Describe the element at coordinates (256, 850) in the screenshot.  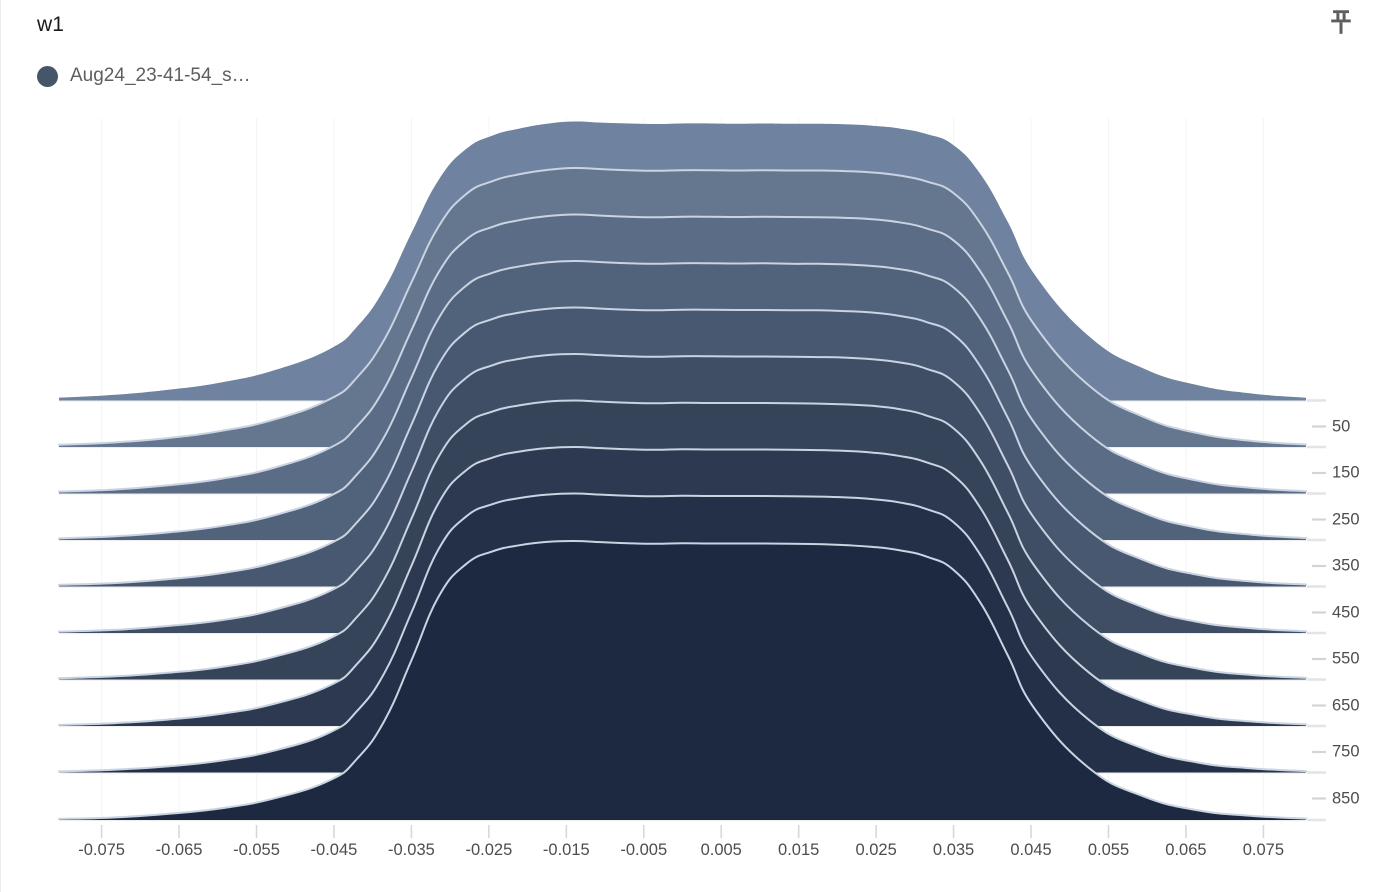
I see `x-axis-tick-label: -0.055` at that location.